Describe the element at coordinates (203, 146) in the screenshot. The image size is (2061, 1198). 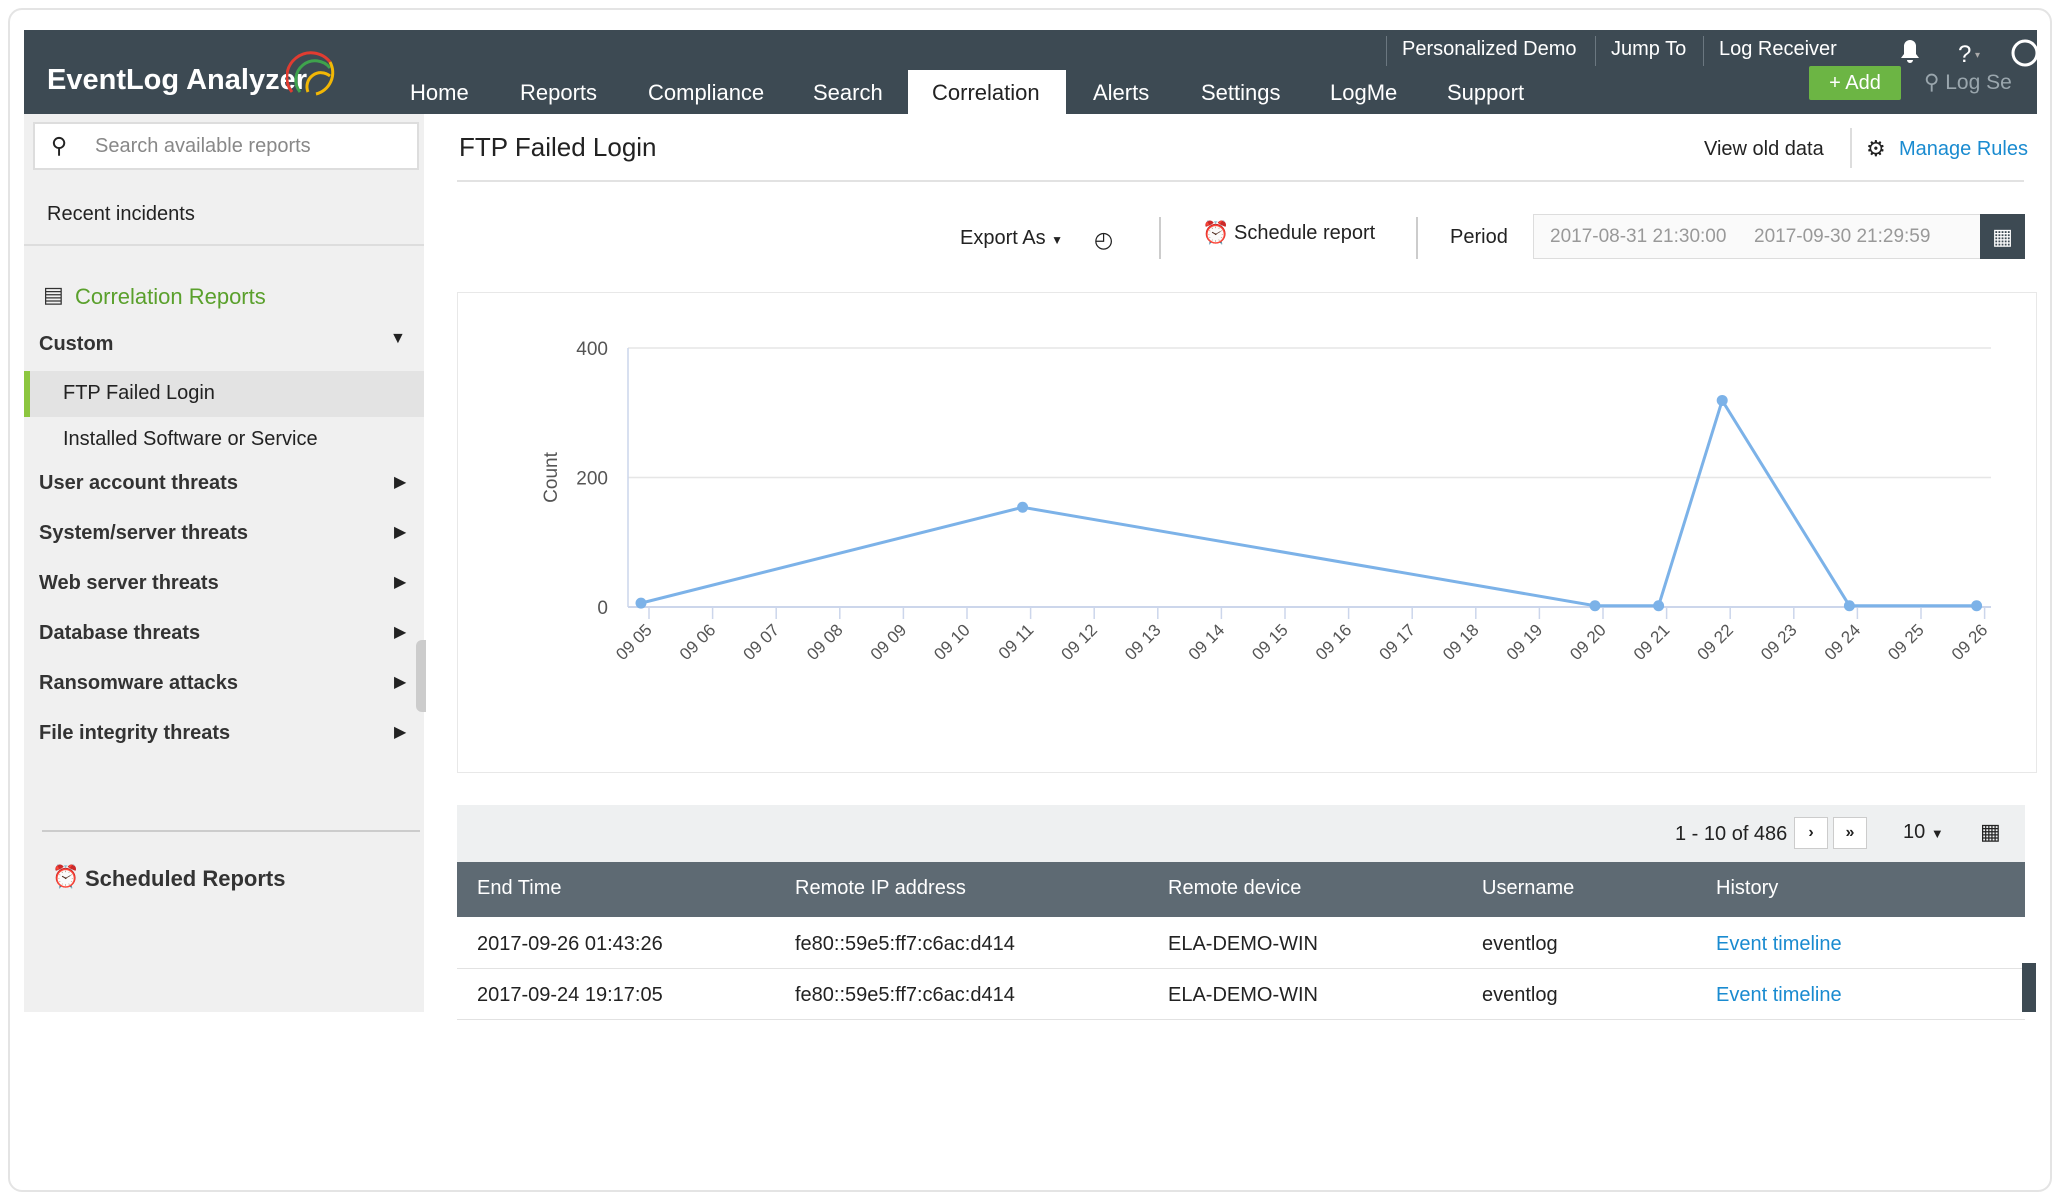
I see `search-placeholder: Search available reports` at that location.